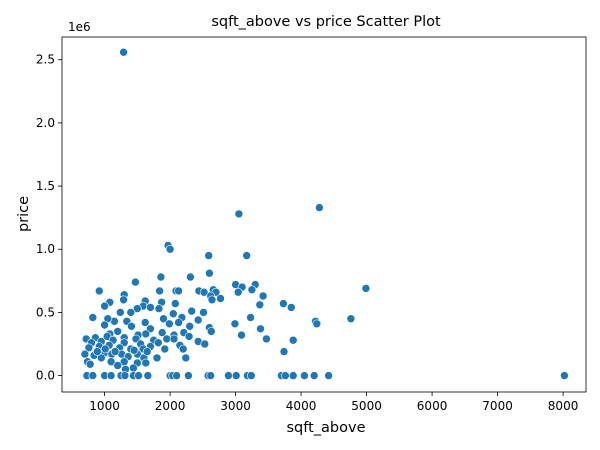  What do you see at coordinates (325, 428) in the screenshot?
I see `x-axis-label: sqft_above` at bounding box center [325, 428].